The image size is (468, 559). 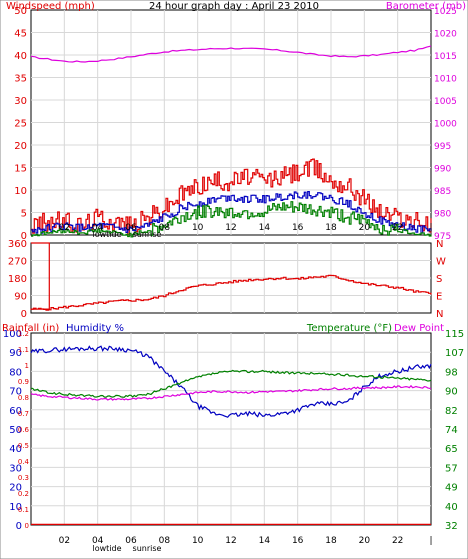 I want to click on humidity-line, so click(x=231, y=381).